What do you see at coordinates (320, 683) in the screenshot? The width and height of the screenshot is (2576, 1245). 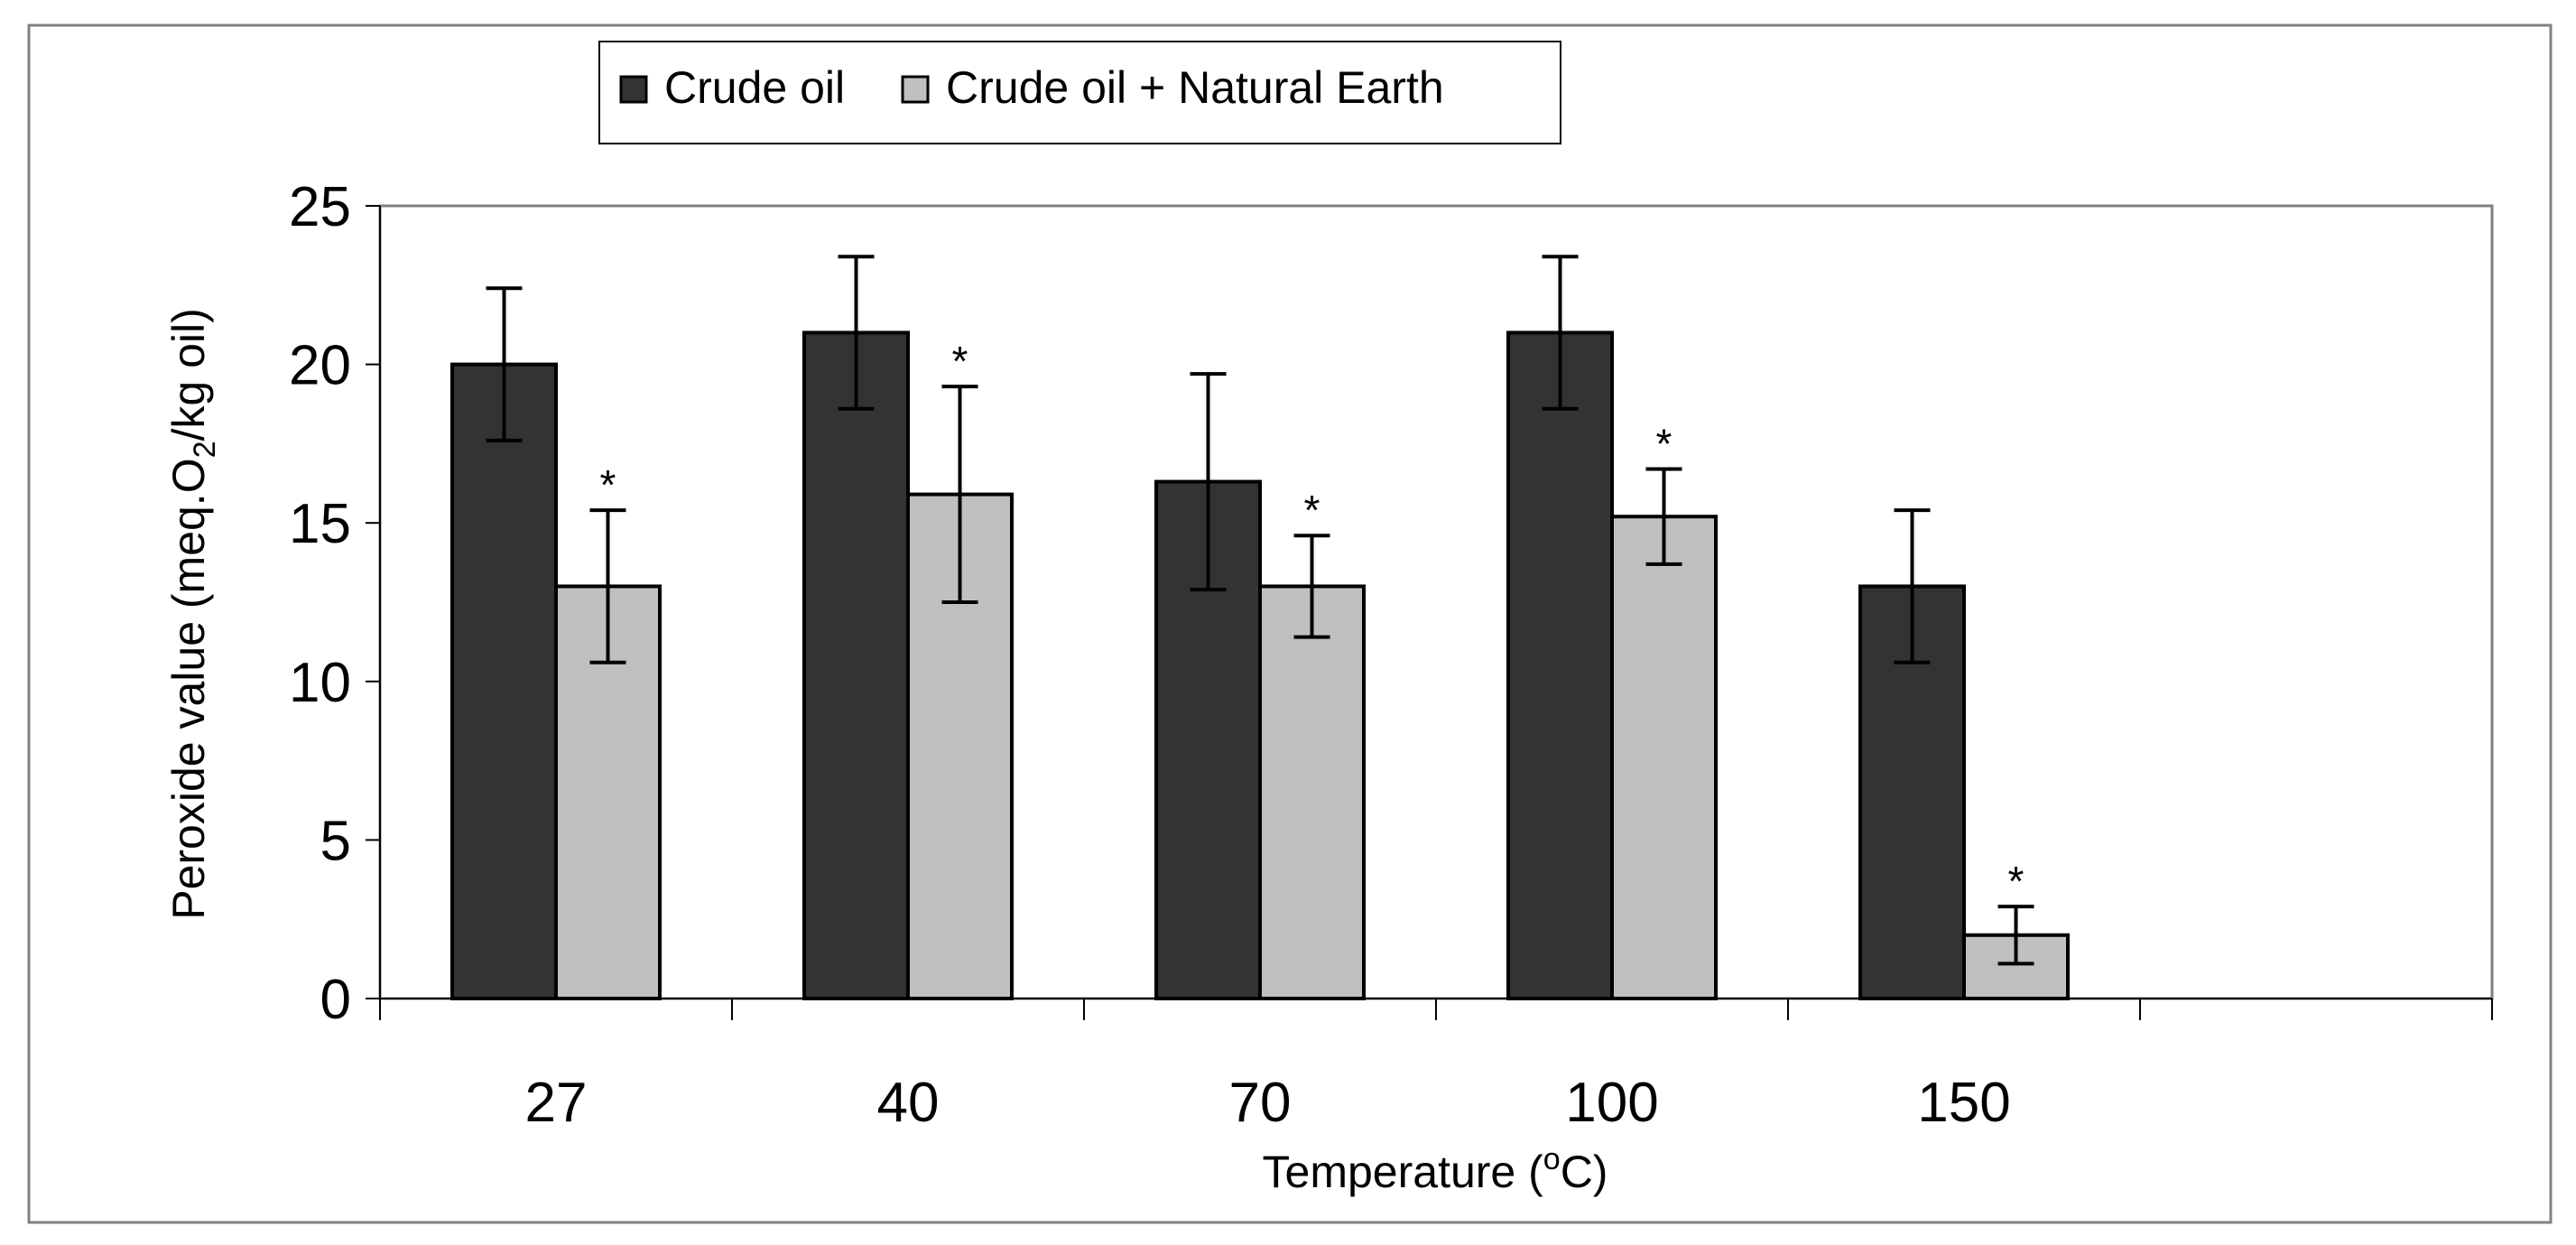 I see `y-tick-label: 10` at bounding box center [320, 683].